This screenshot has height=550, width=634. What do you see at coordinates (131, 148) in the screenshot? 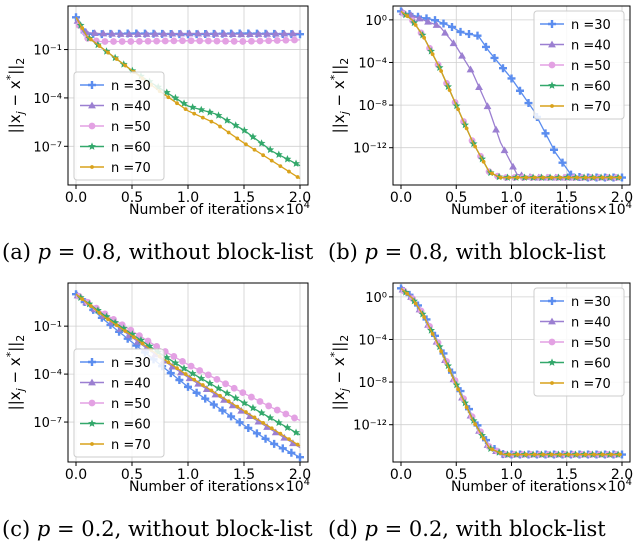
I see `legend-label: n =60` at bounding box center [131, 148].